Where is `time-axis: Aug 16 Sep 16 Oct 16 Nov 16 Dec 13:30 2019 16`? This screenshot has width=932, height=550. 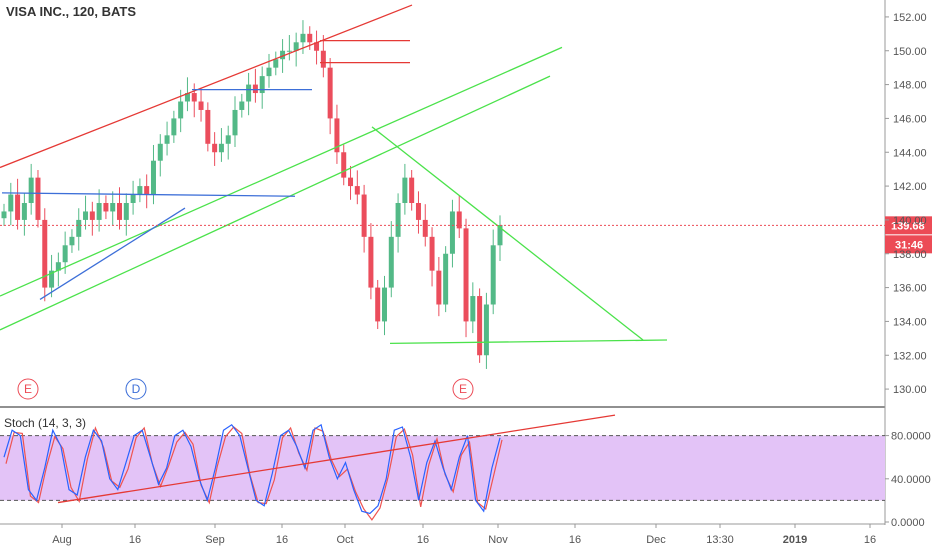
time-axis: Aug 16 Sep 16 Oct 16 Nov 16 Dec 13:30 2019 16 is located at coordinates (464, 535).